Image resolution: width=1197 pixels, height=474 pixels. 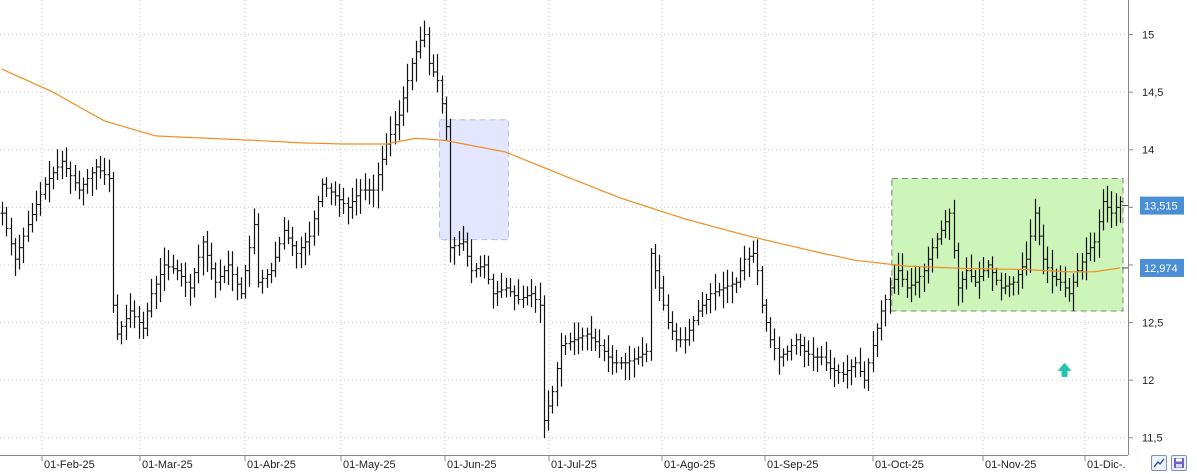 What do you see at coordinates (1064, 369) in the screenshot?
I see `up-arrow-icon` at bounding box center [1064, 369].